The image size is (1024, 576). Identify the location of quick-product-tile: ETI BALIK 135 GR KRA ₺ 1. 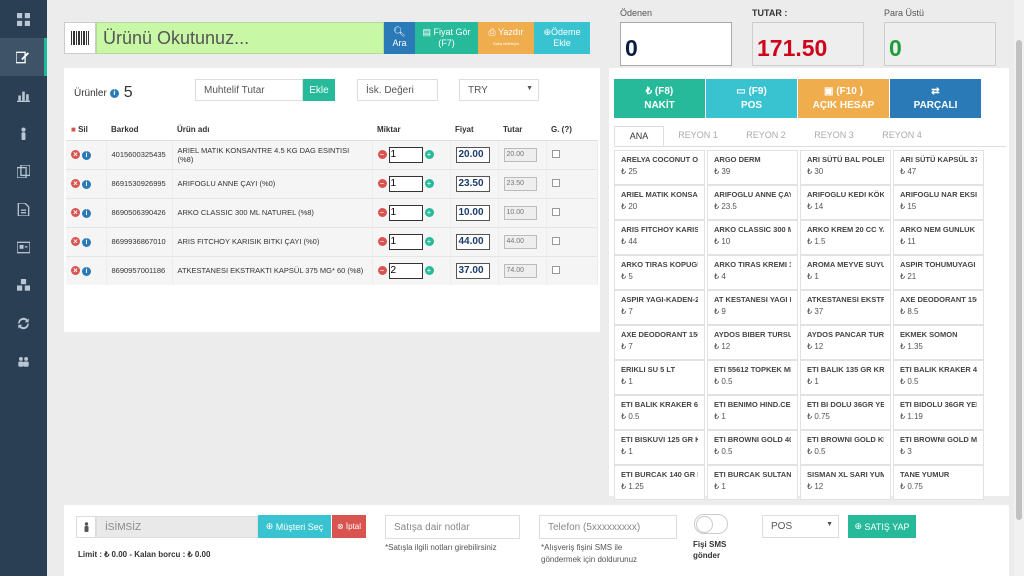
(845, 377).